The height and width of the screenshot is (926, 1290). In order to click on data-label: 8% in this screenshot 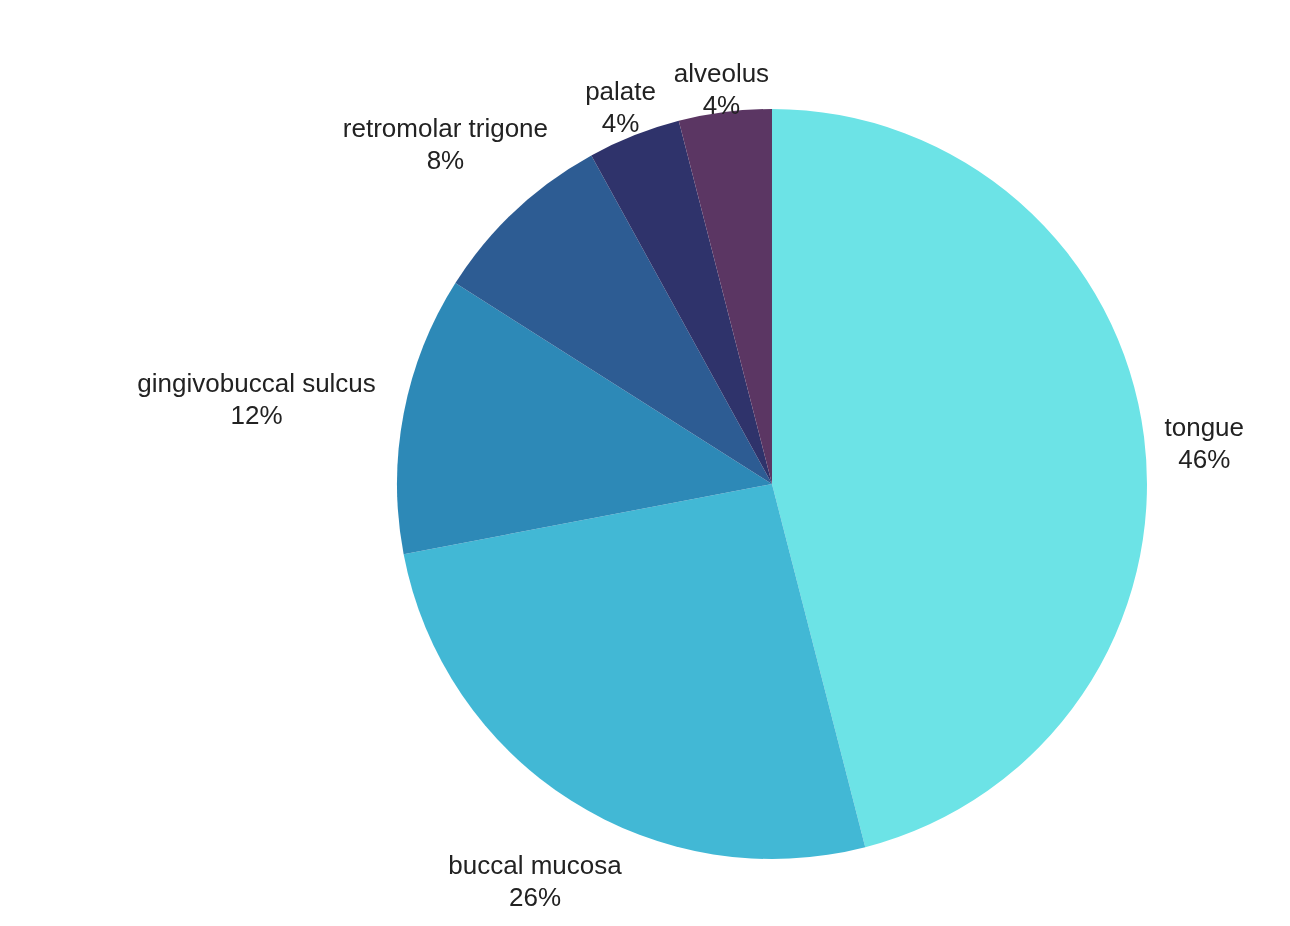, I will do `click(445, 159)`.